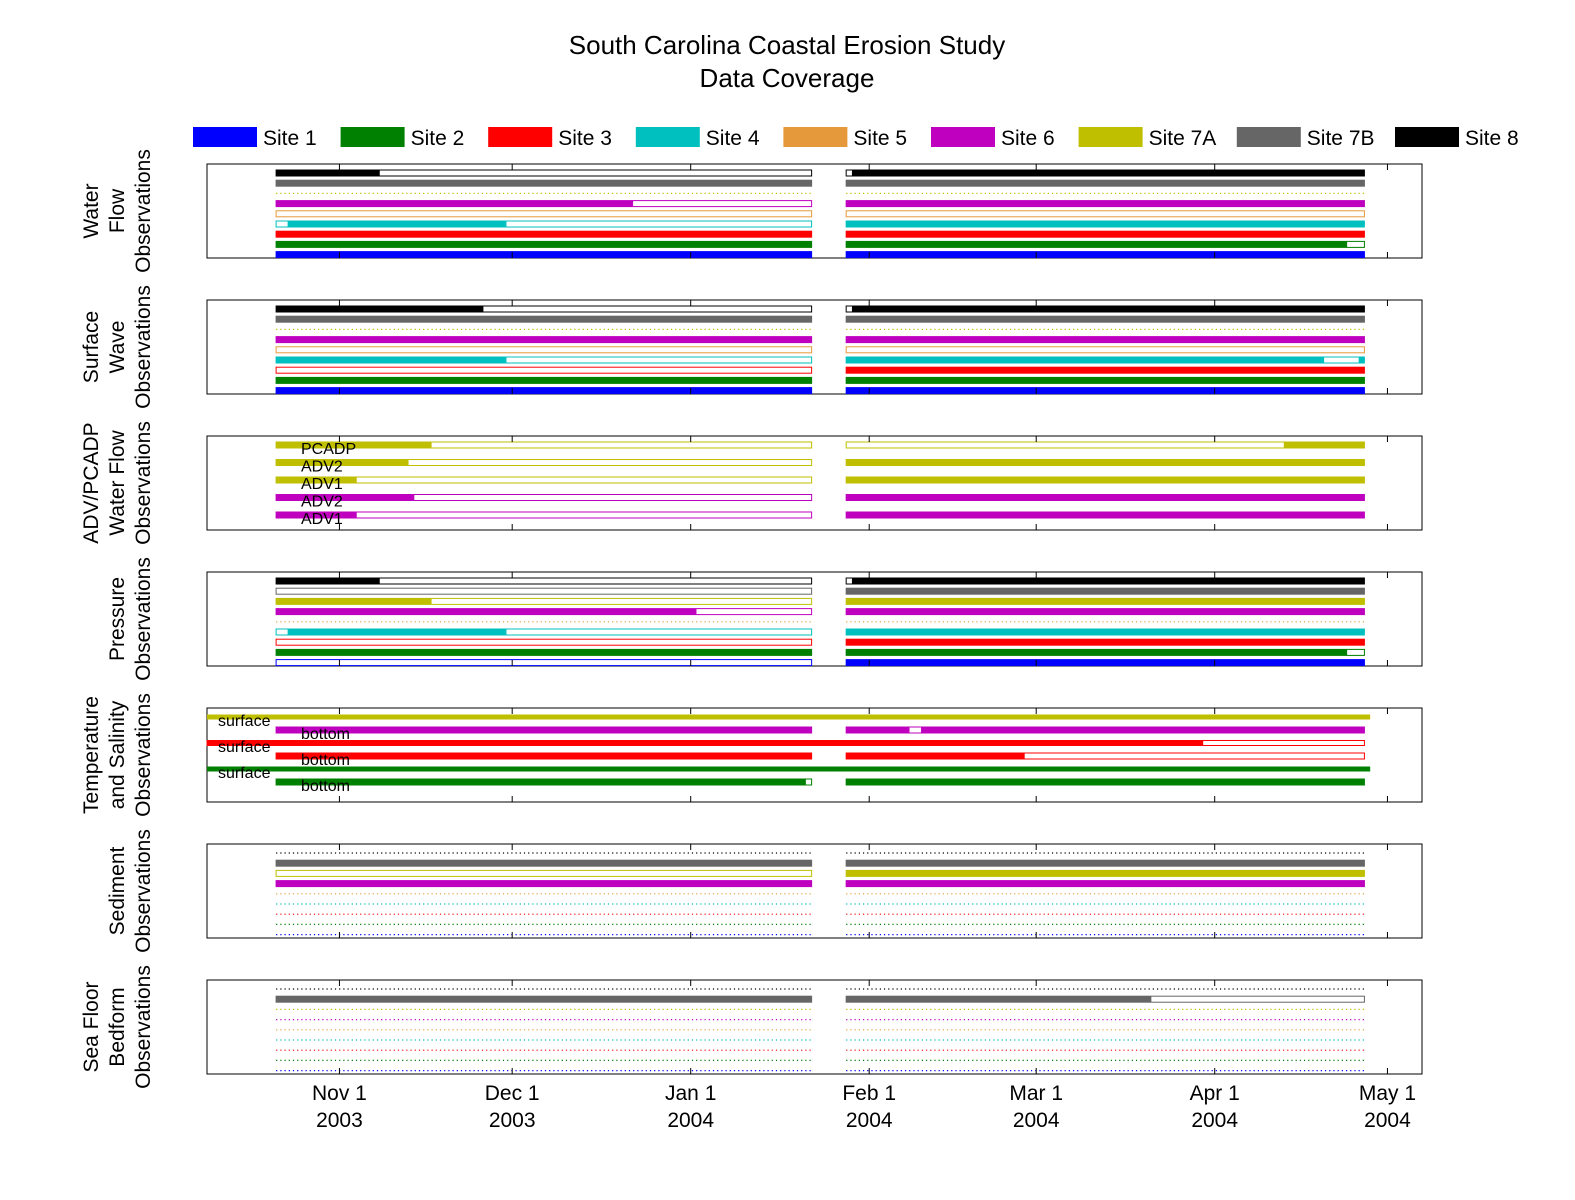  Describe the element at coordinates (869, 1093) in the screenshot. I see `x-tick-label-4-month: Feb 1` at that location.